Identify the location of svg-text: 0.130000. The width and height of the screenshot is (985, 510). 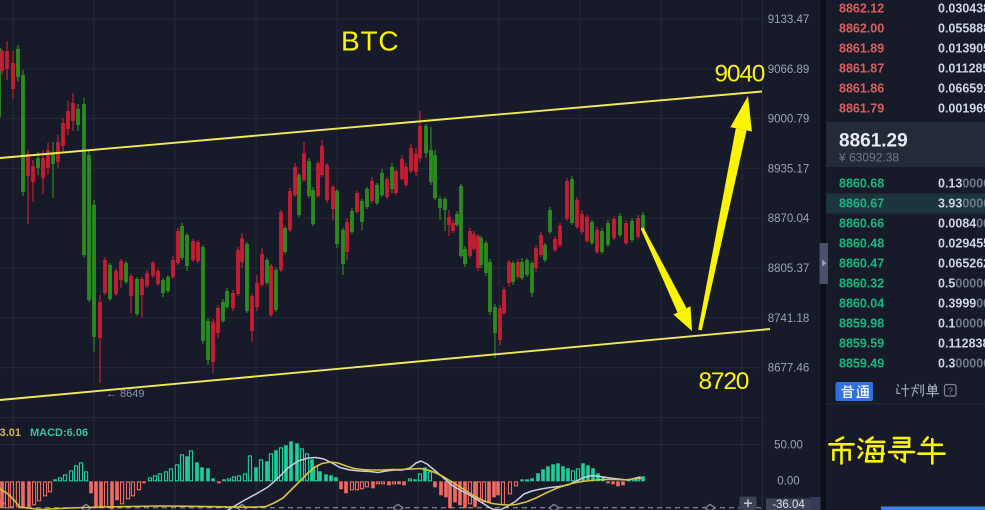
(961, 184).